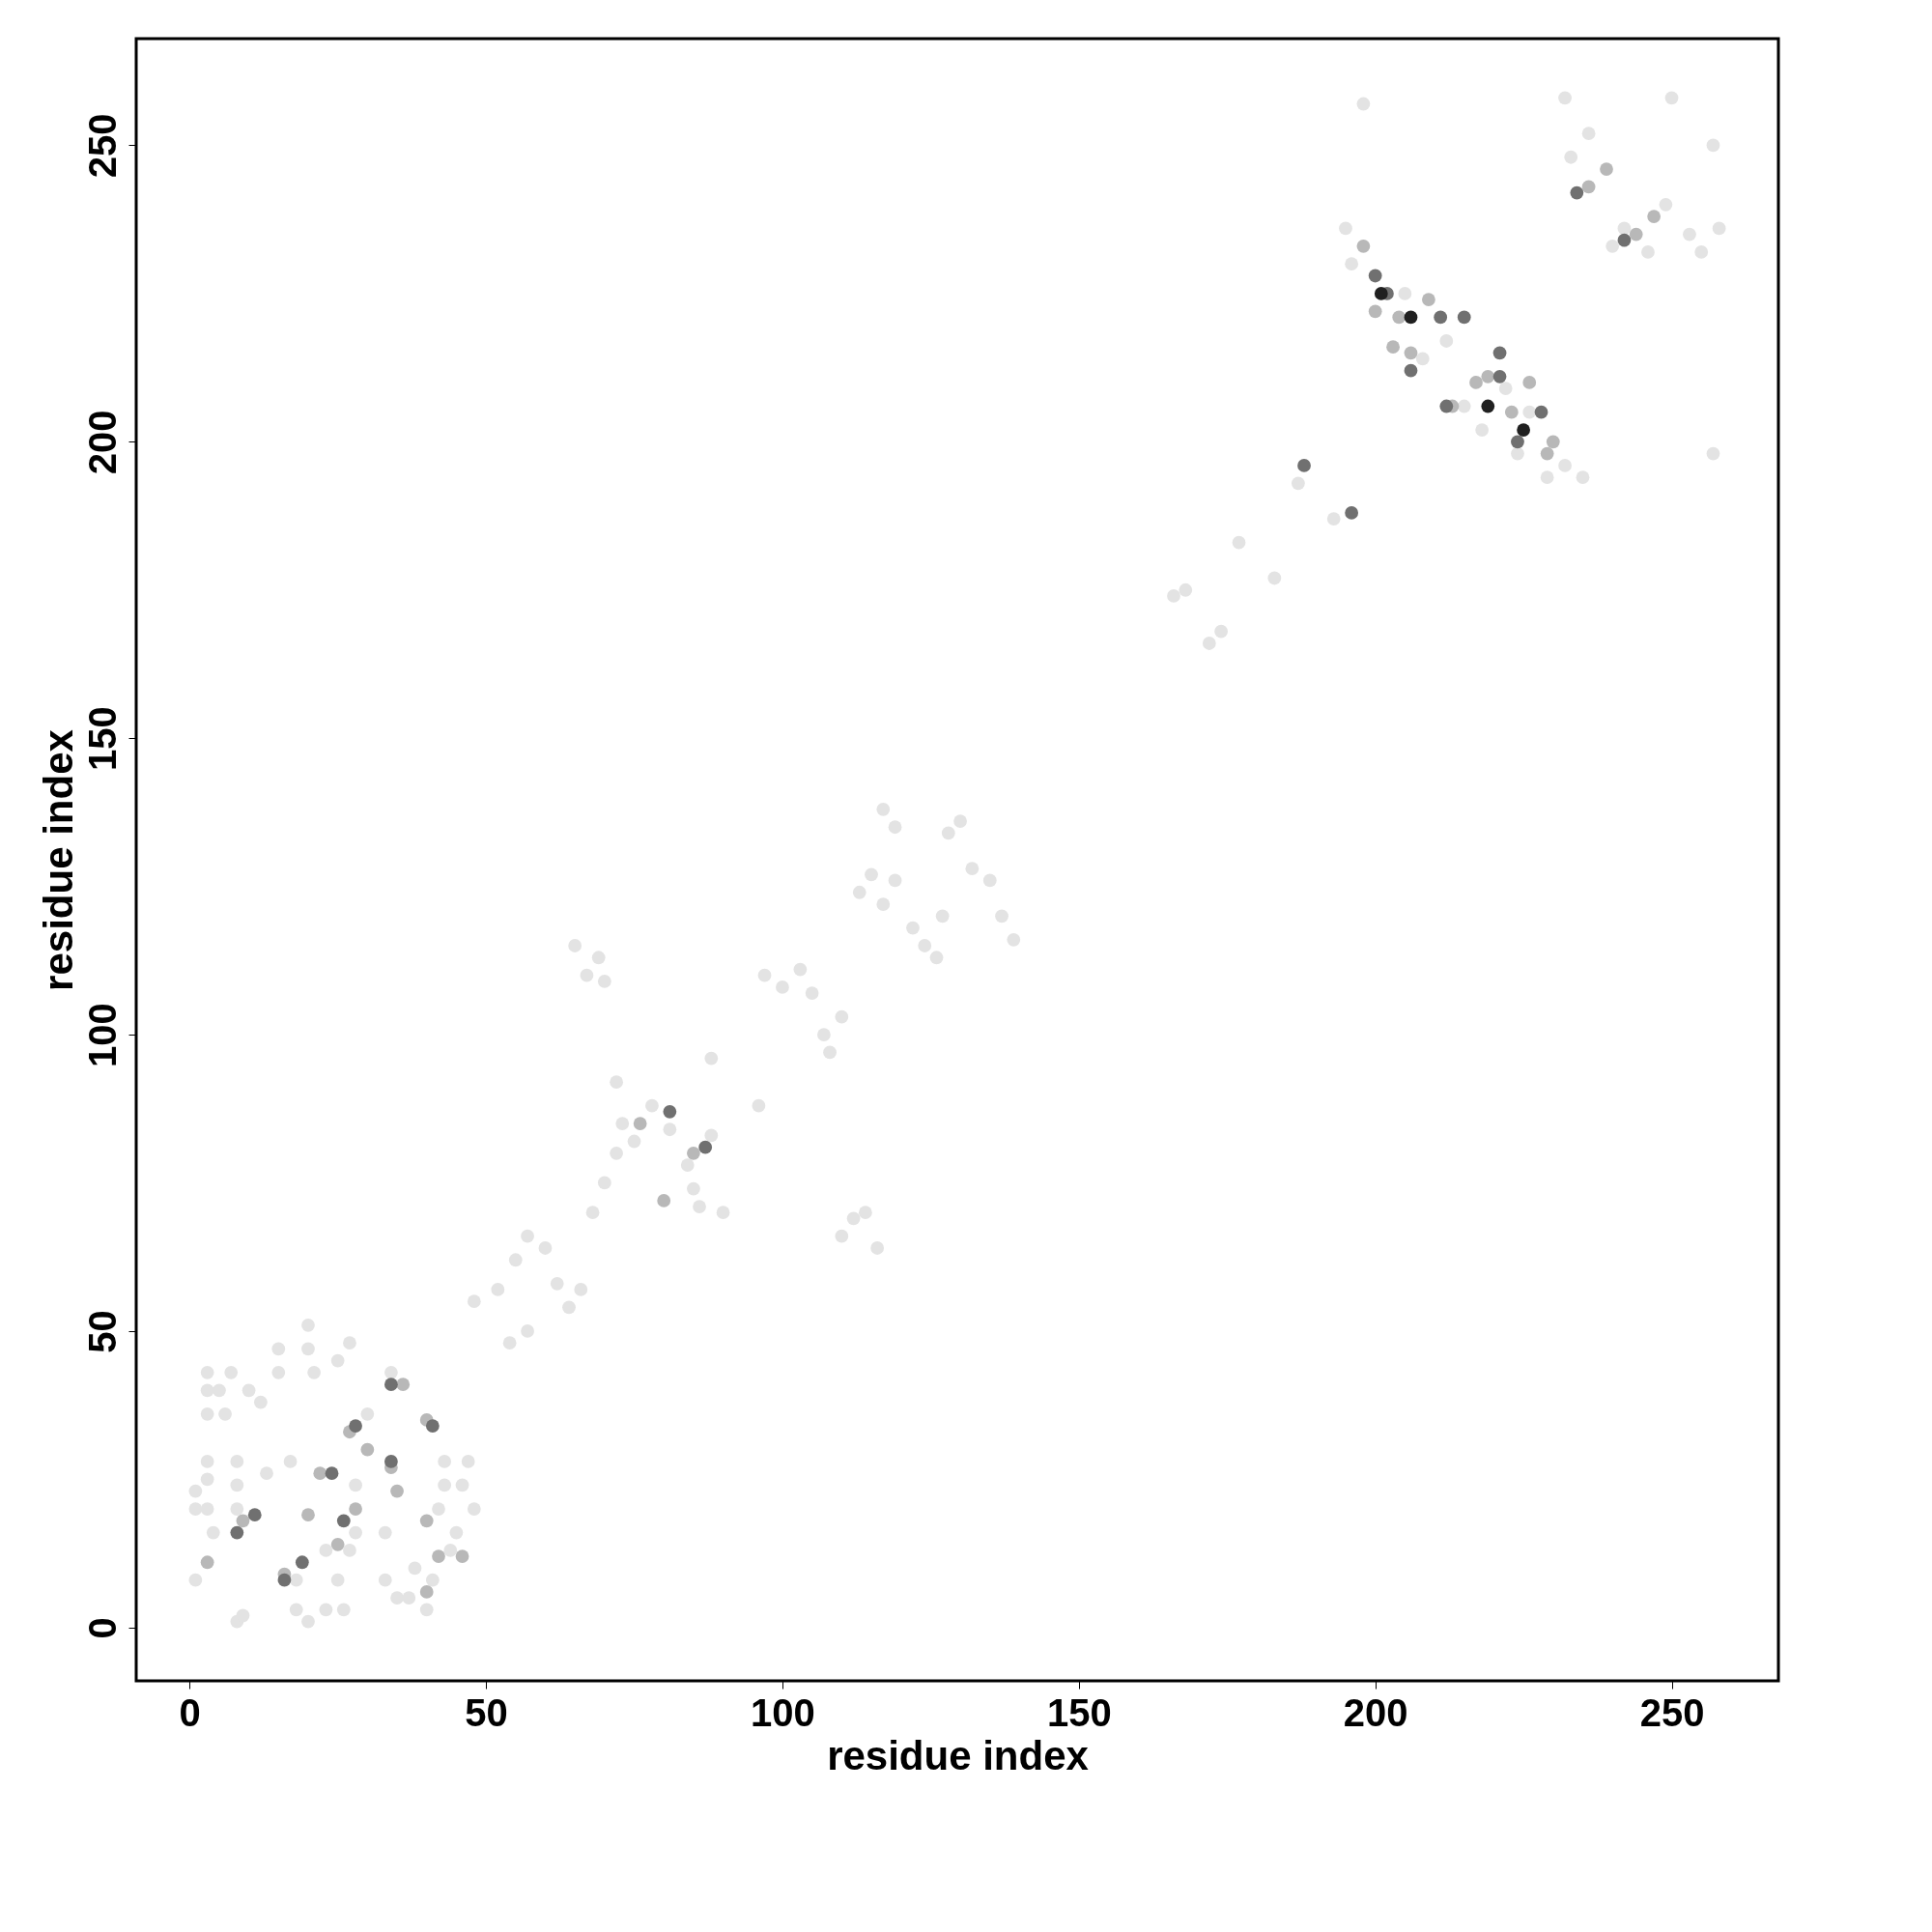 This screenshot has width=1932, height=1932. Describe the element at coordinates (102, 1628) in the screenshot. I see `y-tick-label: 0` at that location.